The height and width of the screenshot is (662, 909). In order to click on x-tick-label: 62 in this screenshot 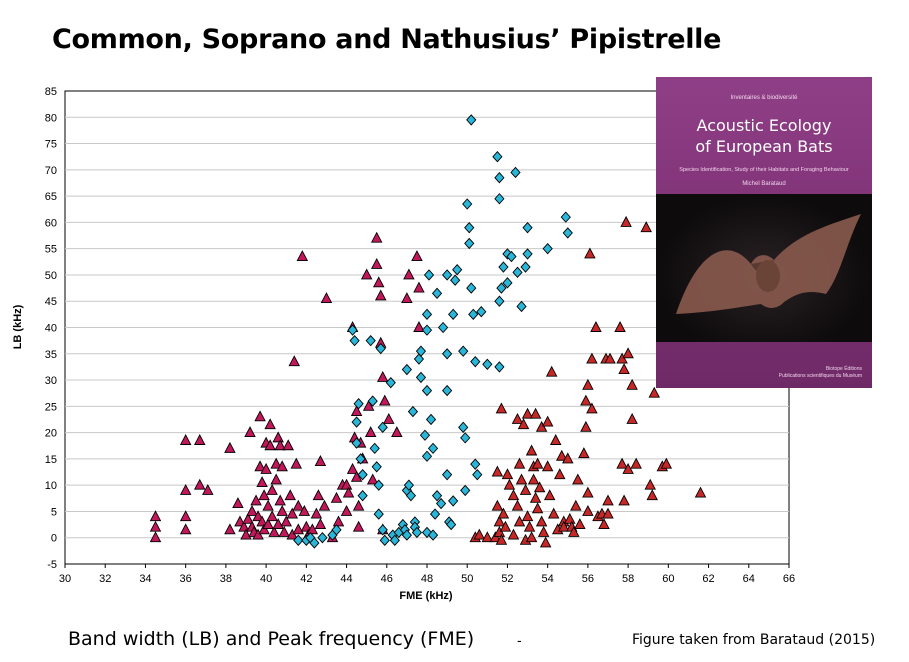, I will do `click(708, 579)`.